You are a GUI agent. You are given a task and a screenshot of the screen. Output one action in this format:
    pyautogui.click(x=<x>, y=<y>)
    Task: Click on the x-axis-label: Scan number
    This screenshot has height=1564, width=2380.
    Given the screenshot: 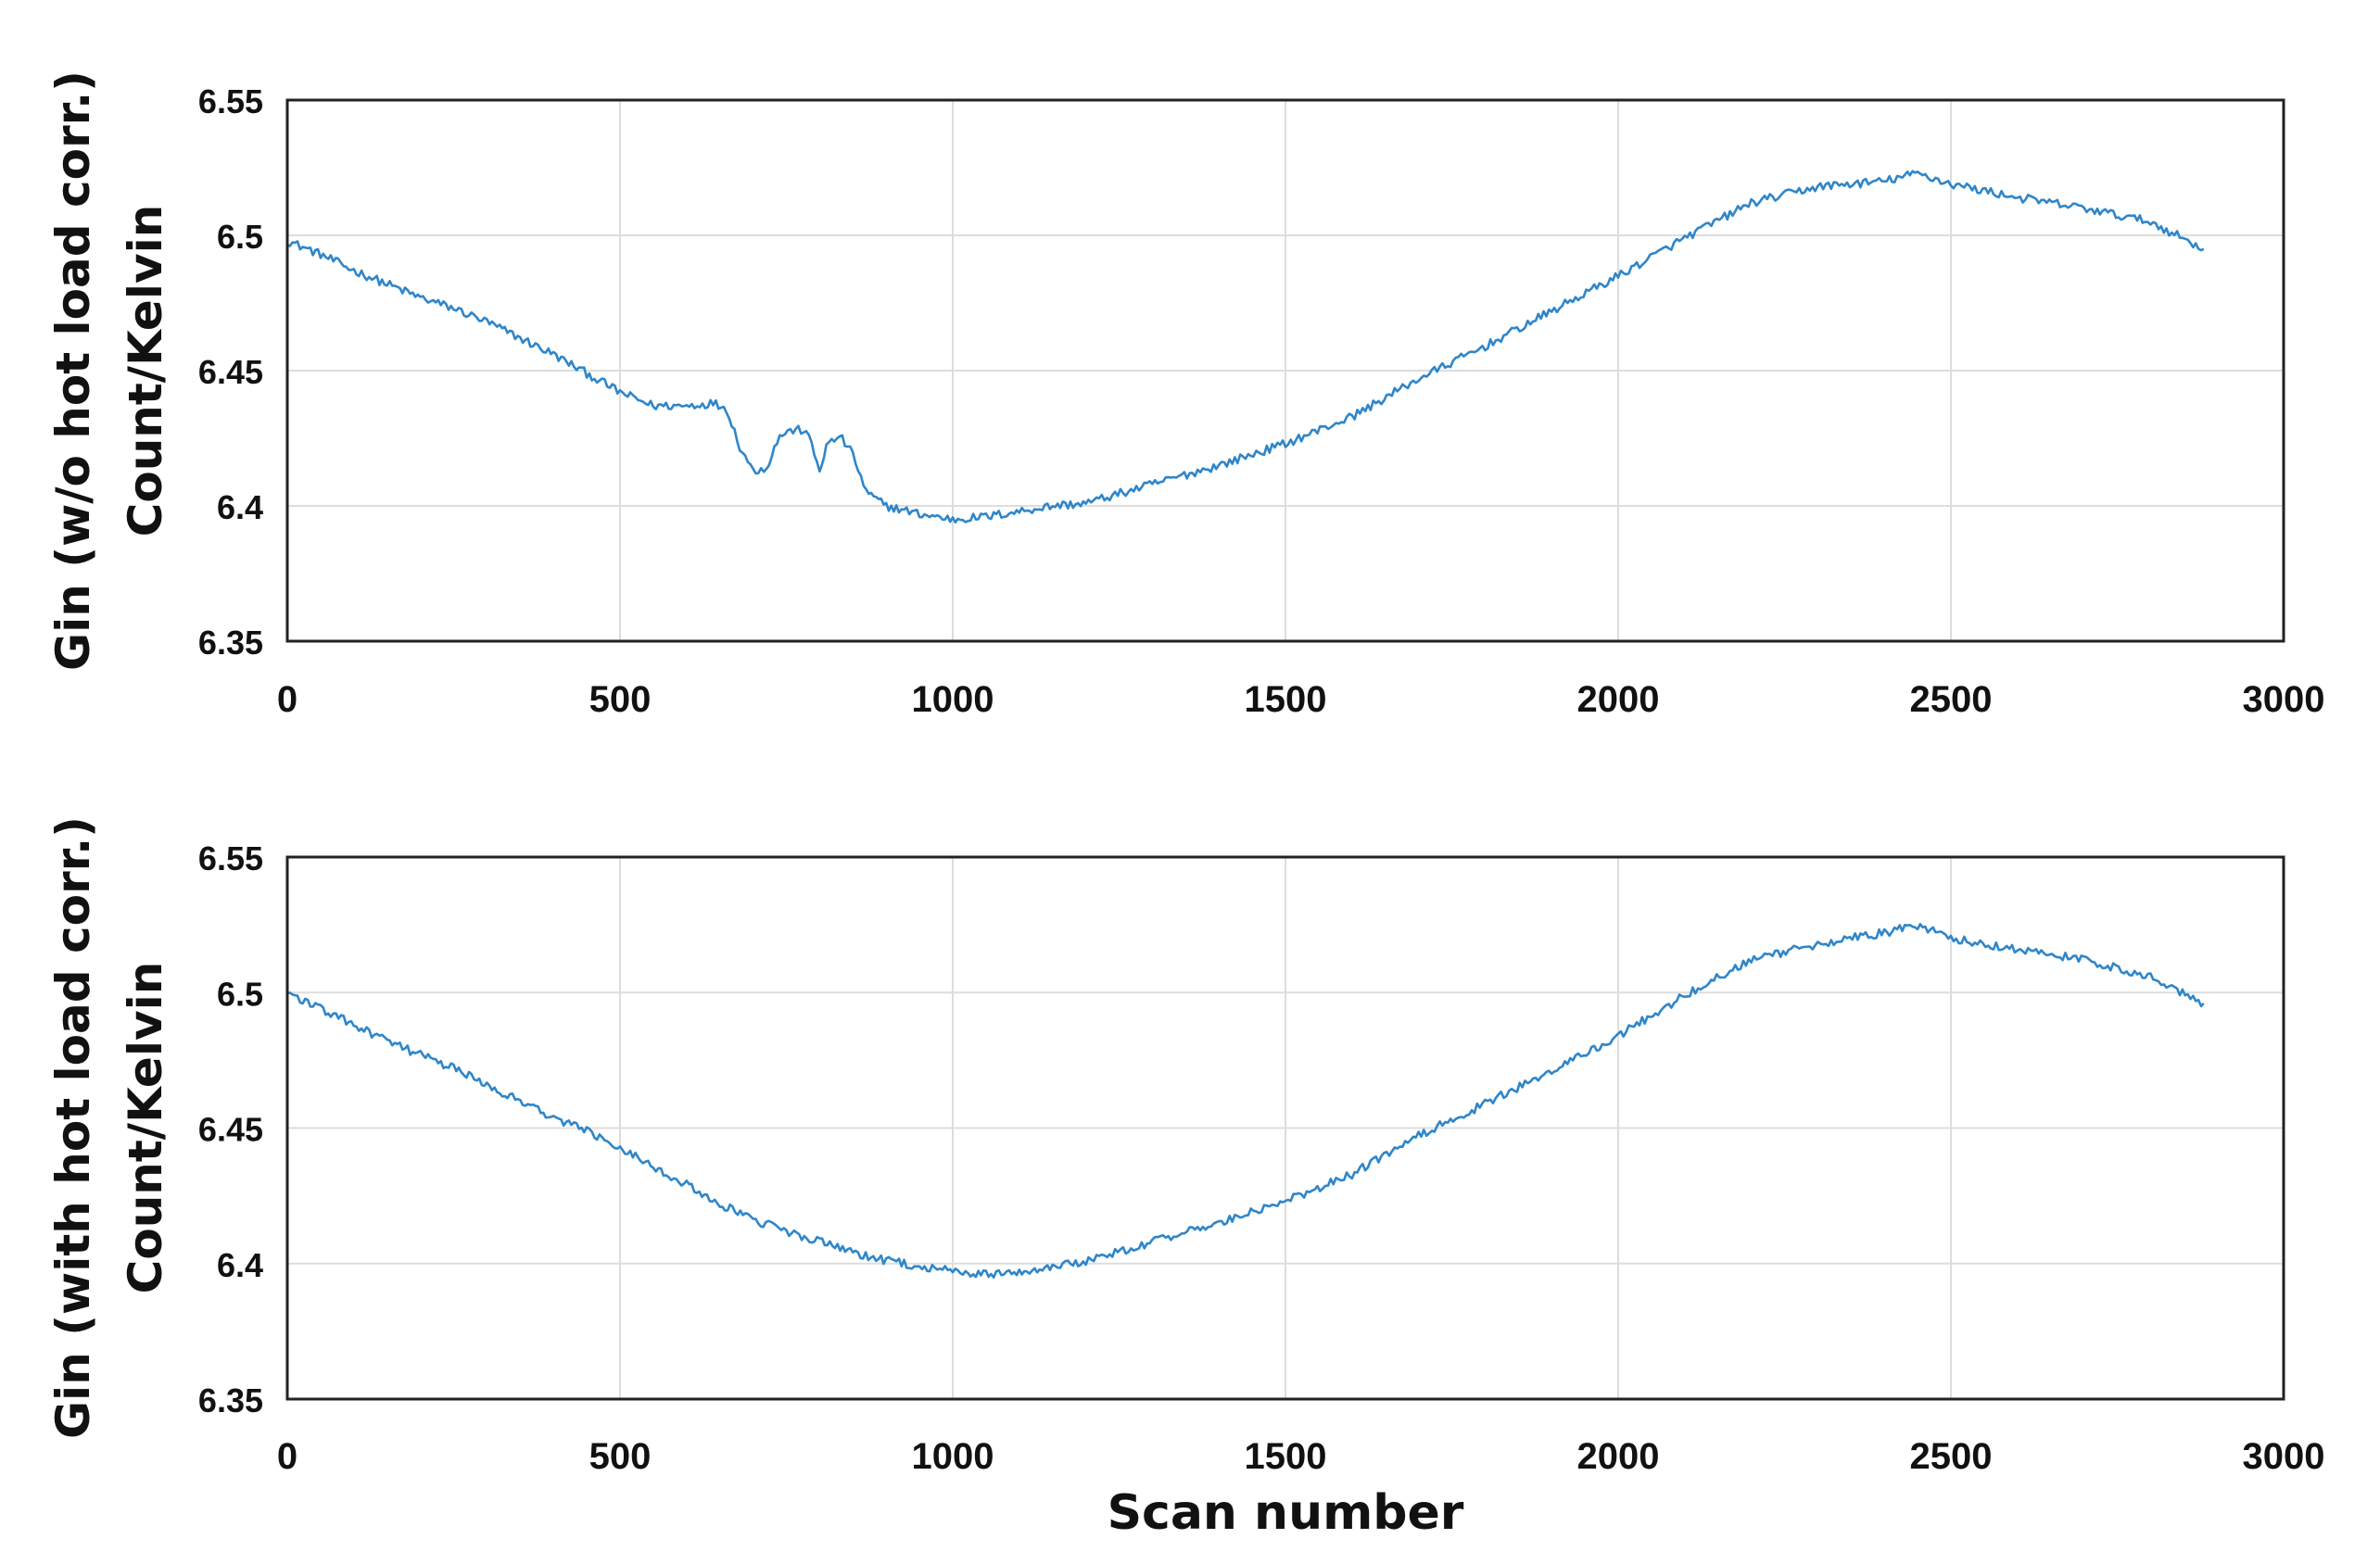 What is the action you would take?
    pyautogui.click(x=1286, y=1513)
    